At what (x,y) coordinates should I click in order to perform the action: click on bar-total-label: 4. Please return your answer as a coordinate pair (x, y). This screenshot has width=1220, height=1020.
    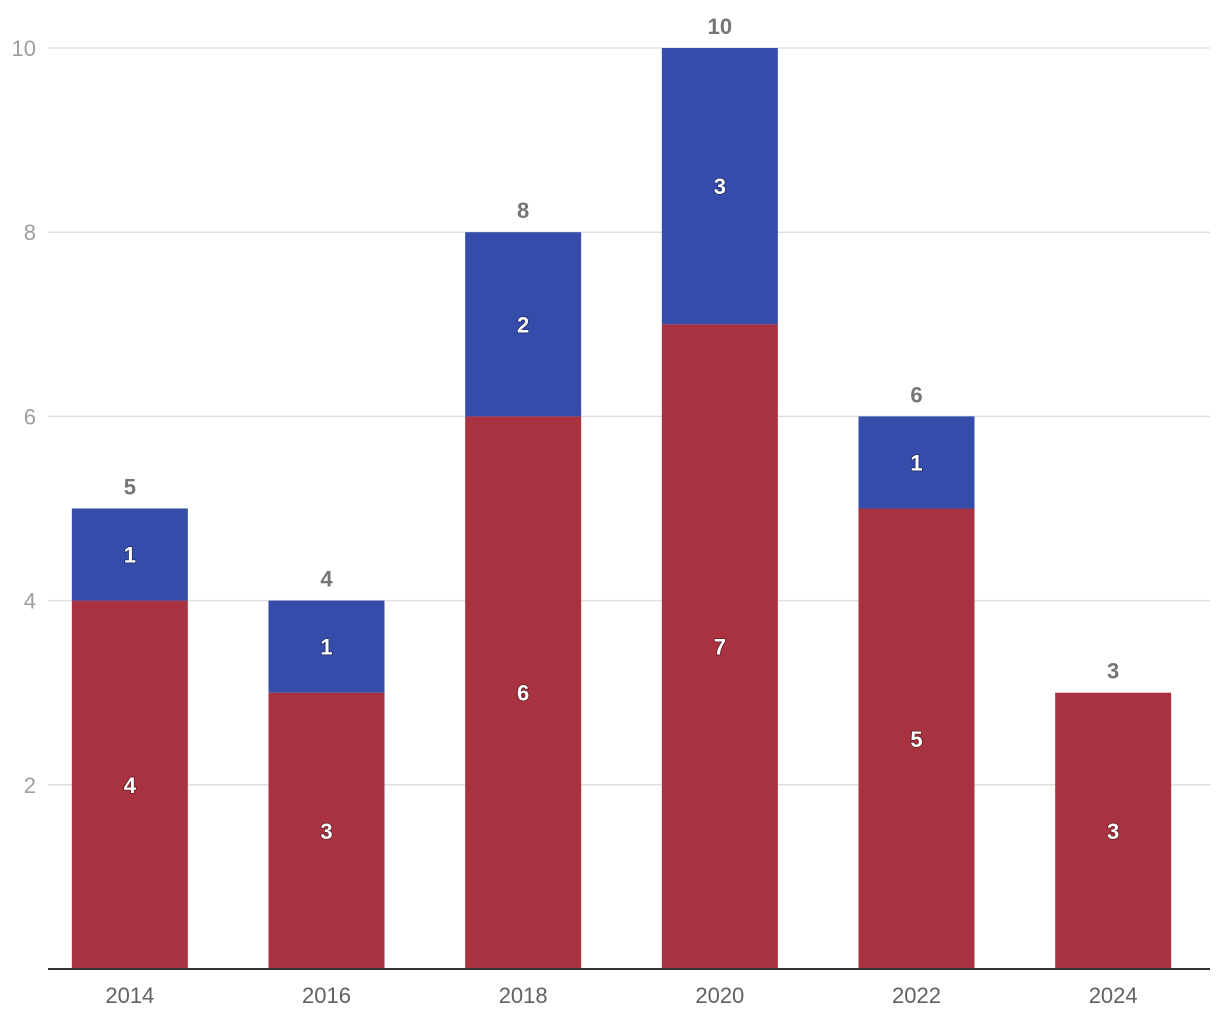
    Looking at the image, I should click on (326, 579).